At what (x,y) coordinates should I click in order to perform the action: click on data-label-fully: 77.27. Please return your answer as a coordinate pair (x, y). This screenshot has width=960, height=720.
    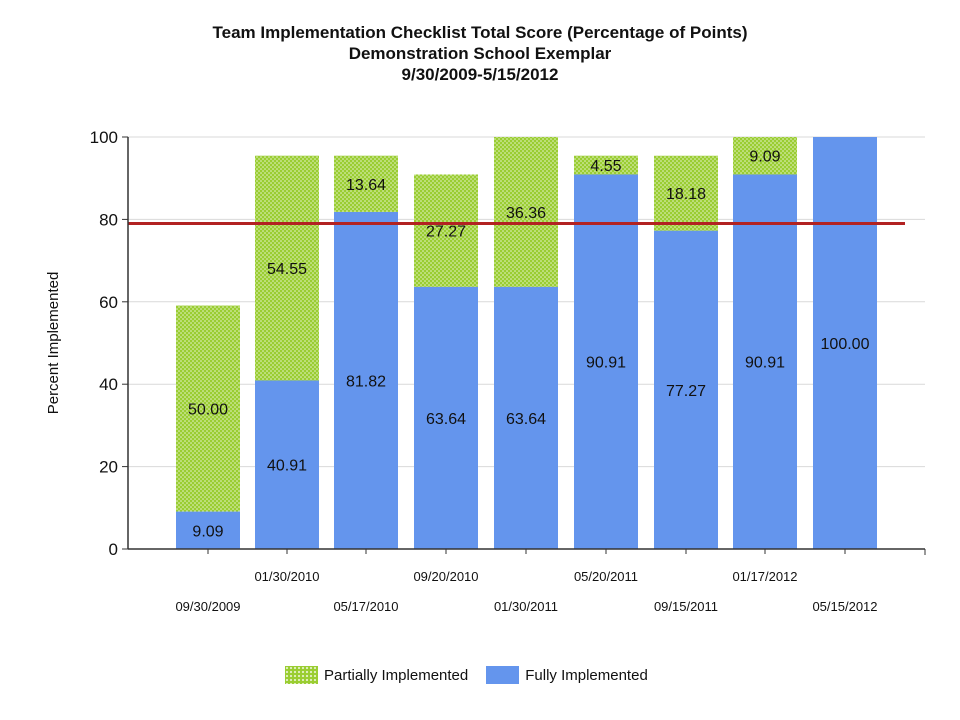
    Looking at the image, I should click on (686, 391).